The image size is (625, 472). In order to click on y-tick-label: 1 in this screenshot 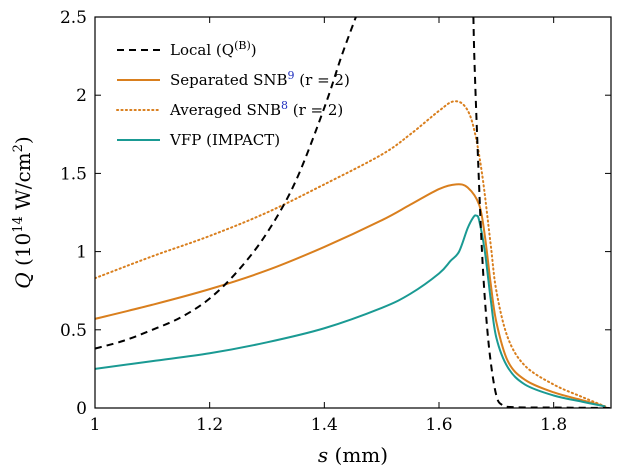, I will do `click(81, 253)`.